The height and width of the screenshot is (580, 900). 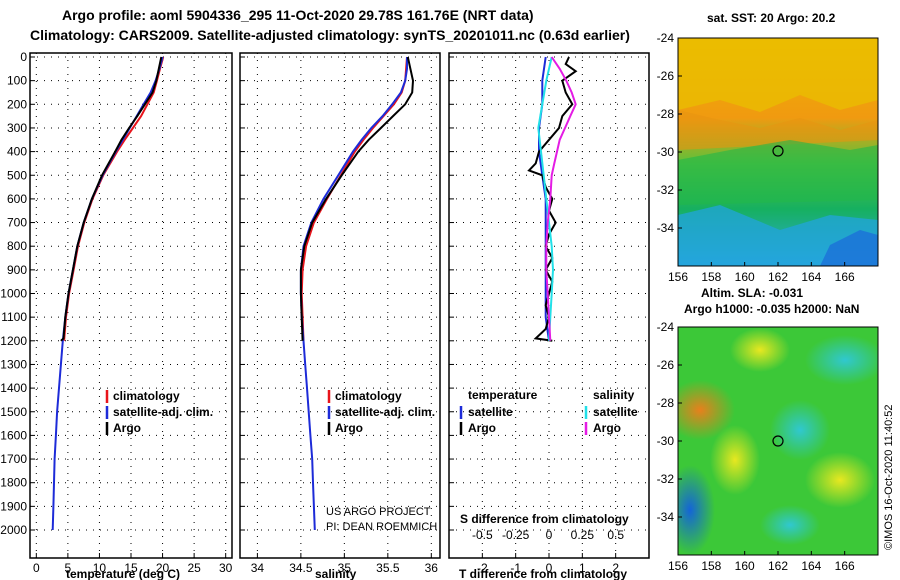 What do you see at coordinates (17, 270) in the screenshot?
I see `depth-tick-label: 900` at bounding box center [17, 270].